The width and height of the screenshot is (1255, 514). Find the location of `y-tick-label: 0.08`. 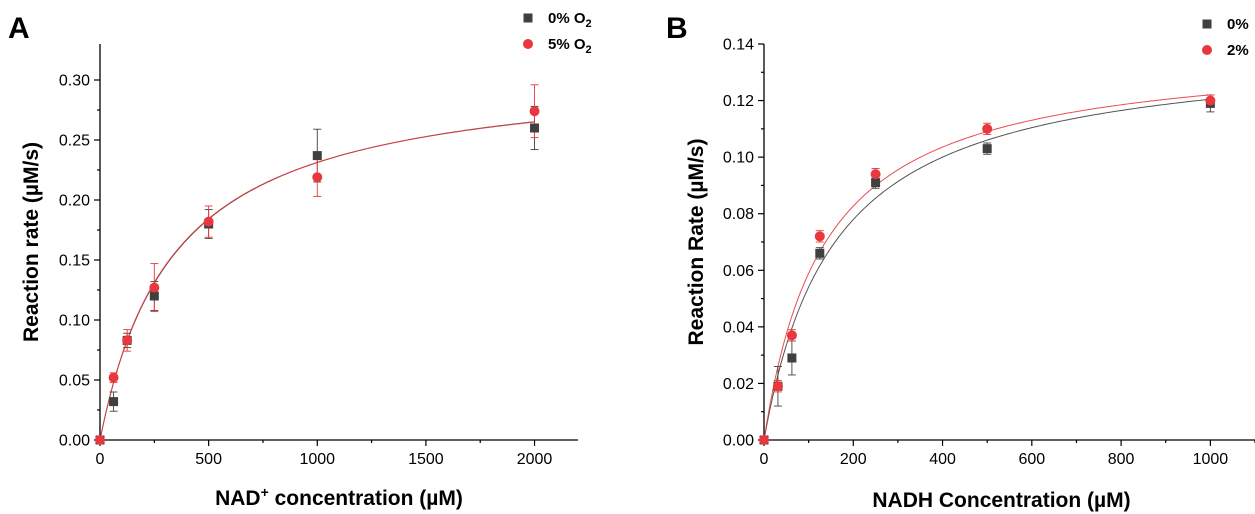

y-tick-label: 0.08 is located at coordinates (738, 214).